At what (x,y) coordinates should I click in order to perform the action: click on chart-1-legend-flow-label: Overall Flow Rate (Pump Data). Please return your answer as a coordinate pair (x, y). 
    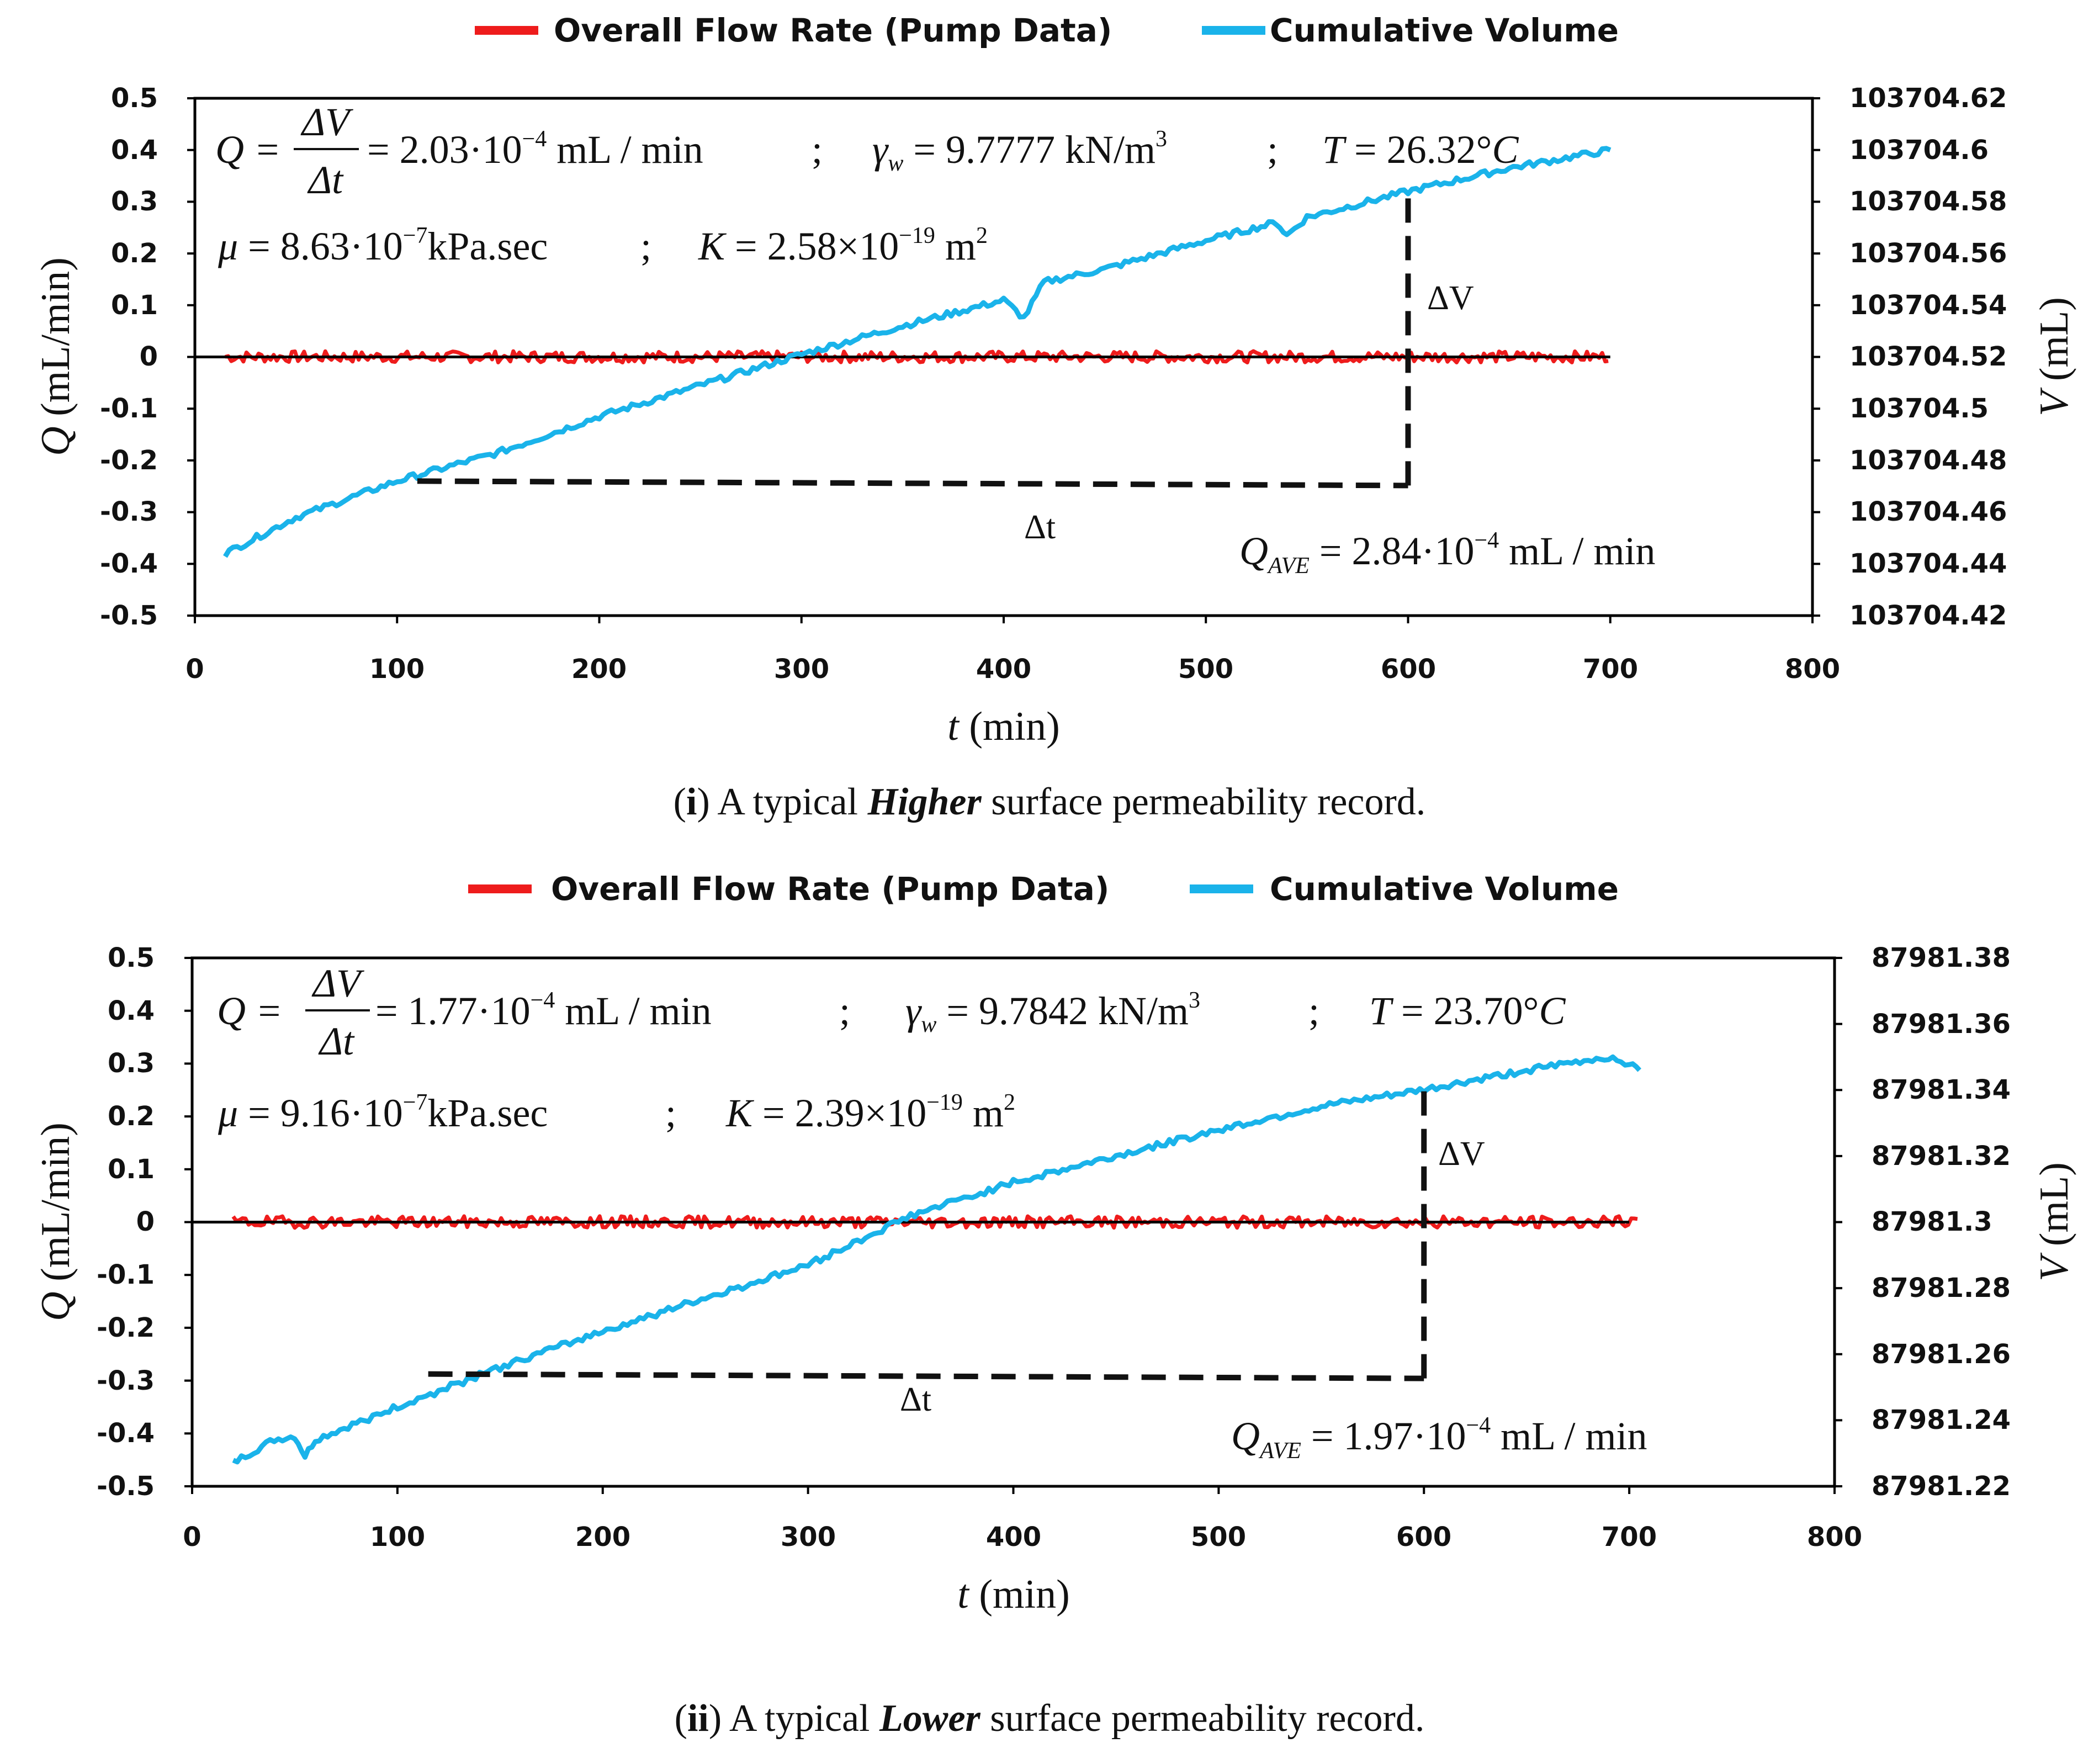
    Looking at the image, I should click on (833, 31).